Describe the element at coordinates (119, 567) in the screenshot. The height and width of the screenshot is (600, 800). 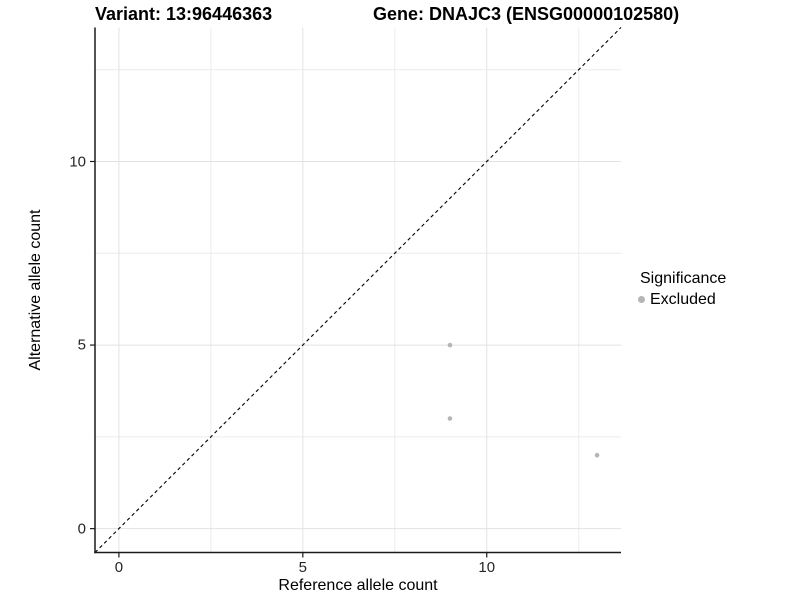
I see `x-tick-label: 0` at that location.